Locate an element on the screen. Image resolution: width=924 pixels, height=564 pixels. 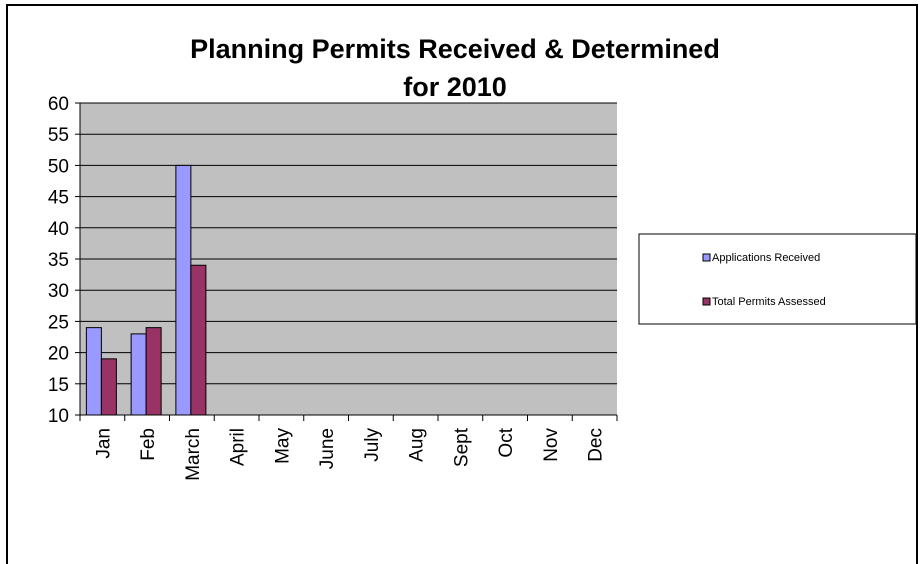
x-tick-label-april: April is located at coordinates (238, 447).